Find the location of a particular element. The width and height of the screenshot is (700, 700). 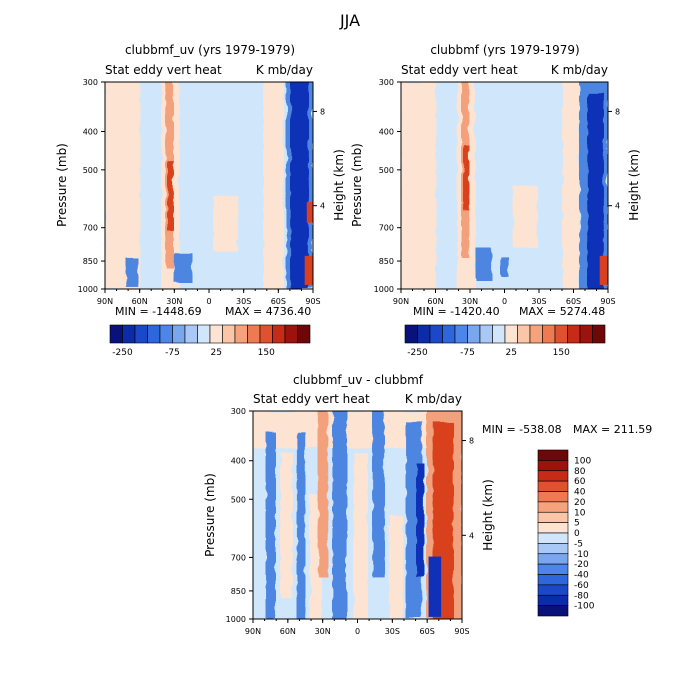

panel-1-ylabel: Pressure (mb) is located at coordinates (62, 185).